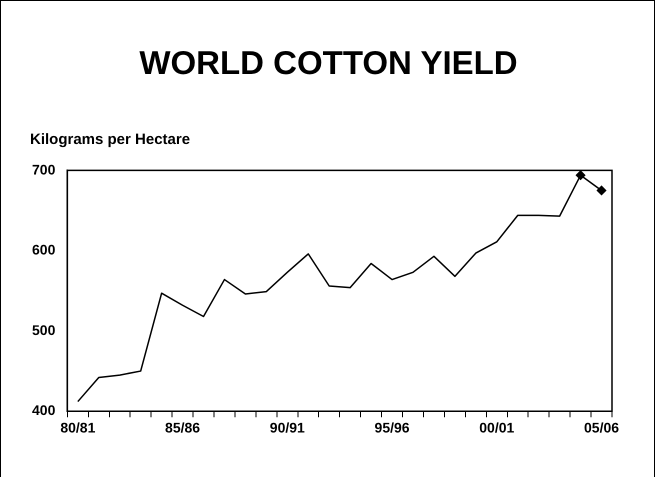 The width and height of the screenshot is (657, 477). I want to click on chart-title: WORLD COTTON YIELD, so click(328, 63).